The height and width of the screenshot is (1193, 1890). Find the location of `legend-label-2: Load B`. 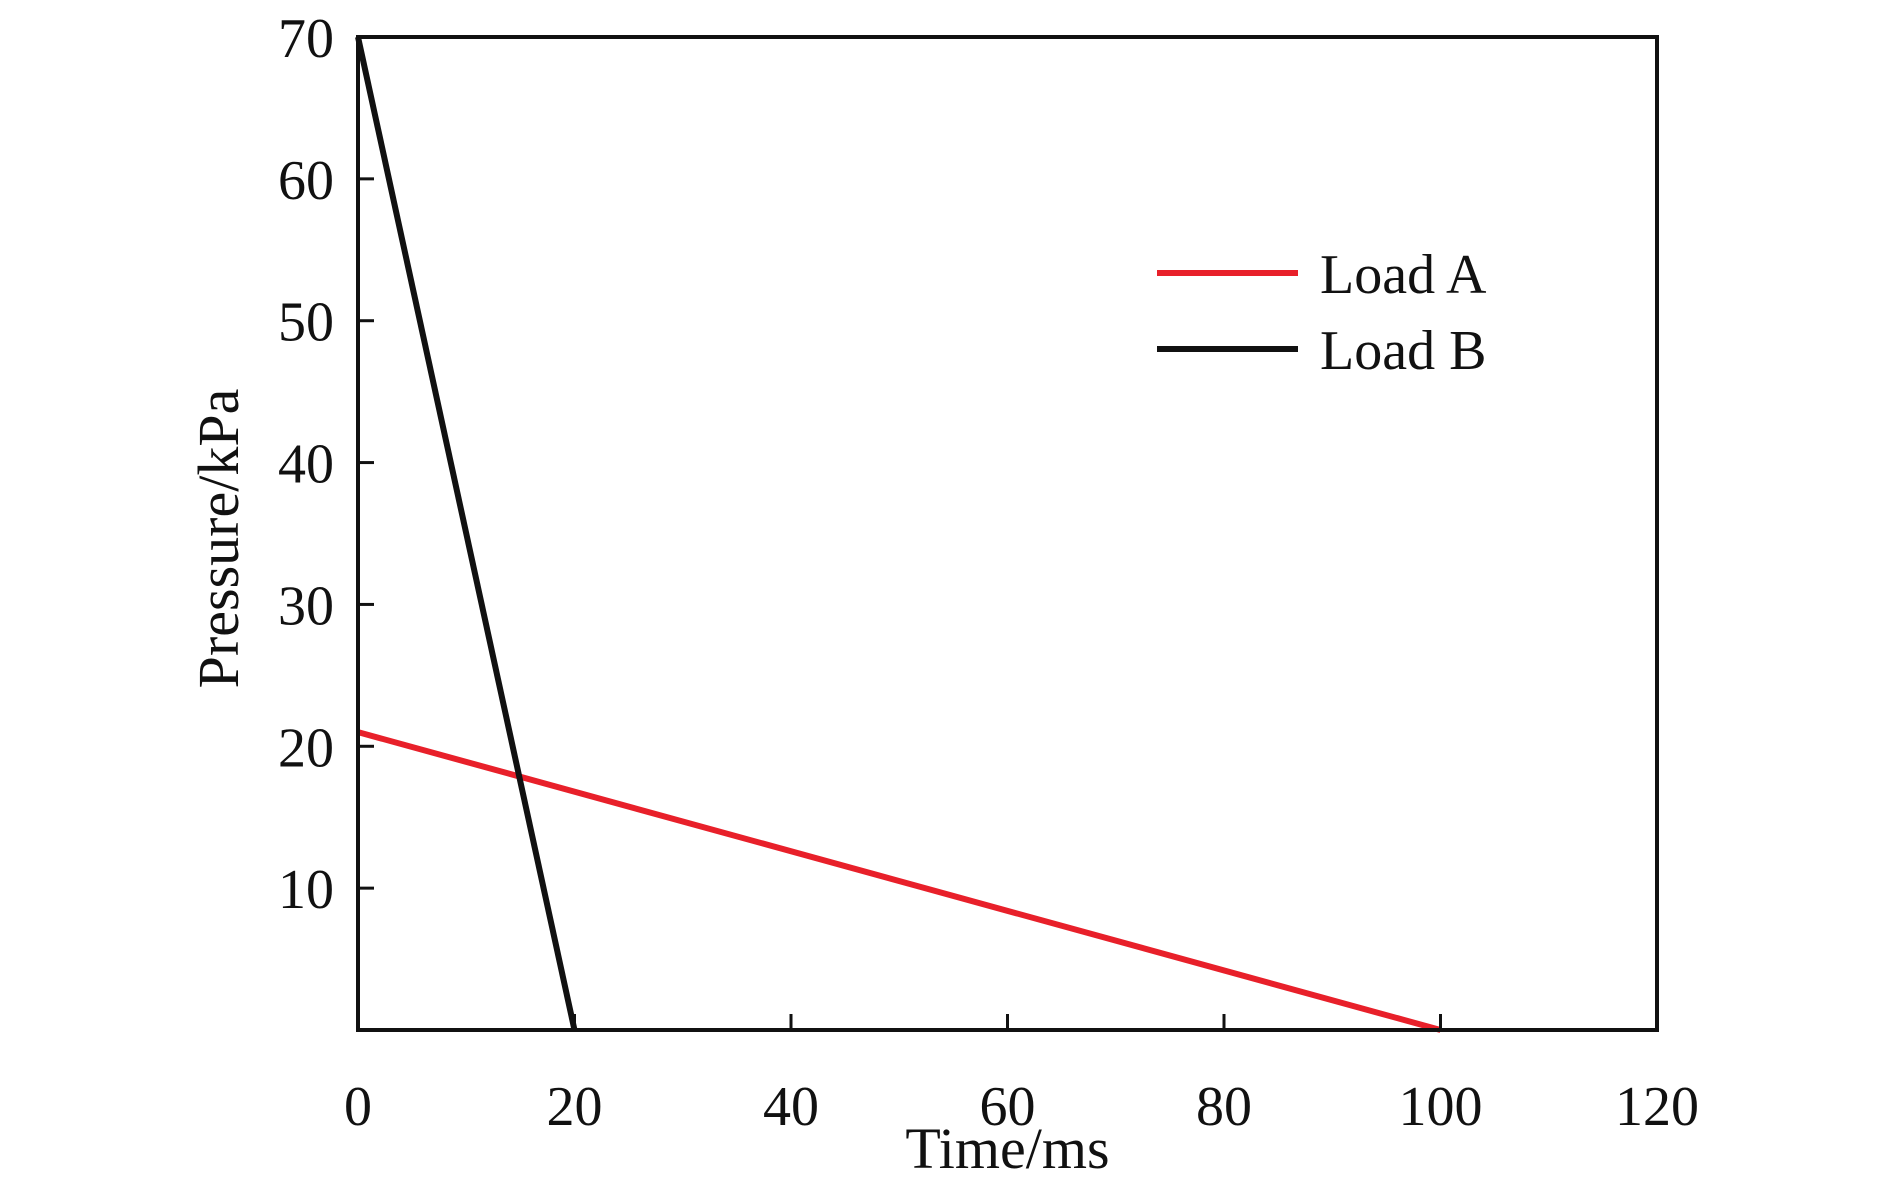

legend-label-2: Load B is located at coordinates (1403, 351).